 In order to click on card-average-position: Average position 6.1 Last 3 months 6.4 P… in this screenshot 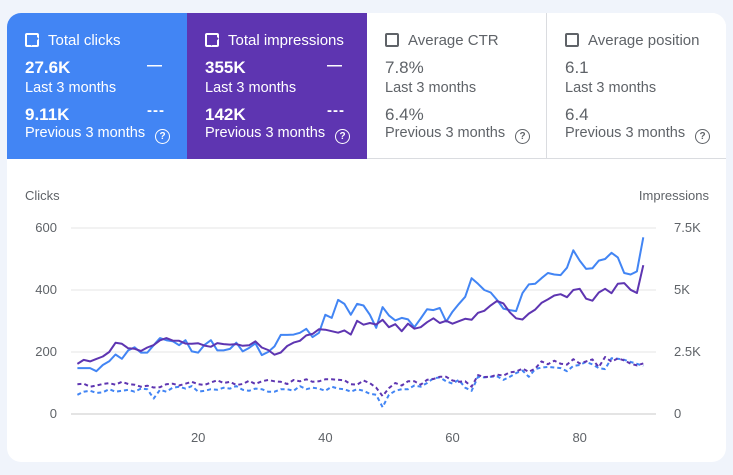, I will do `click(636, 86)`.